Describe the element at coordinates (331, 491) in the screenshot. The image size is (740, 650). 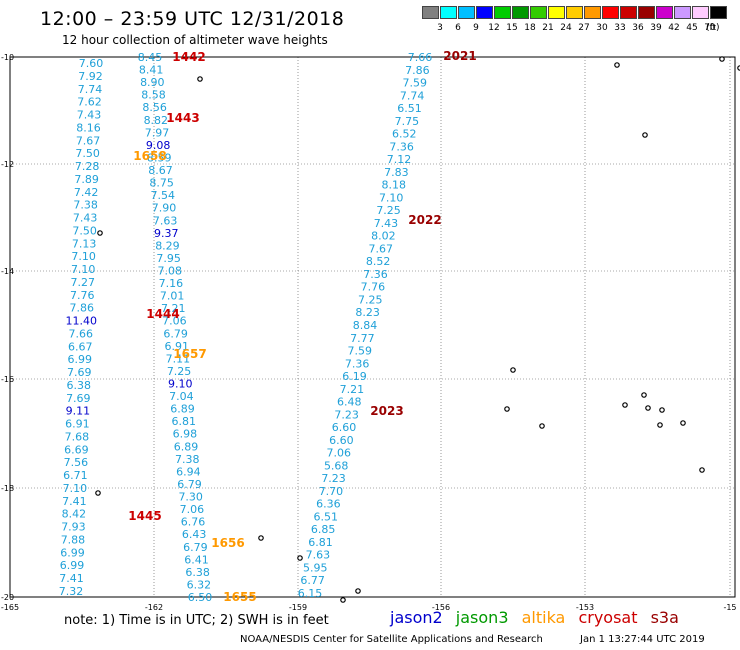
I see `wave-height-value: 7.70` at that location.